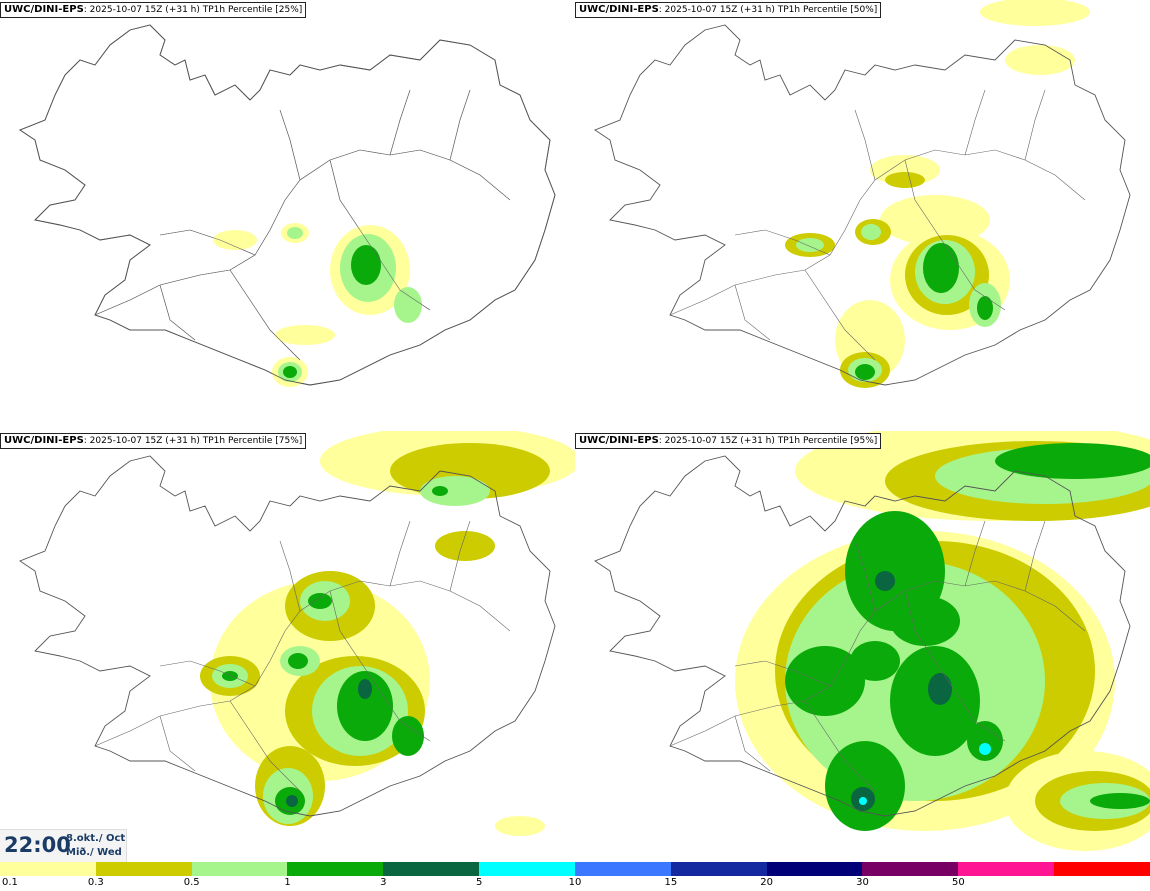 This screenshot has height=891, width=1150. Describe the element at coordinates (287, 882) in the screenshot. I see `colorbar-tick-label: 1` at that location.